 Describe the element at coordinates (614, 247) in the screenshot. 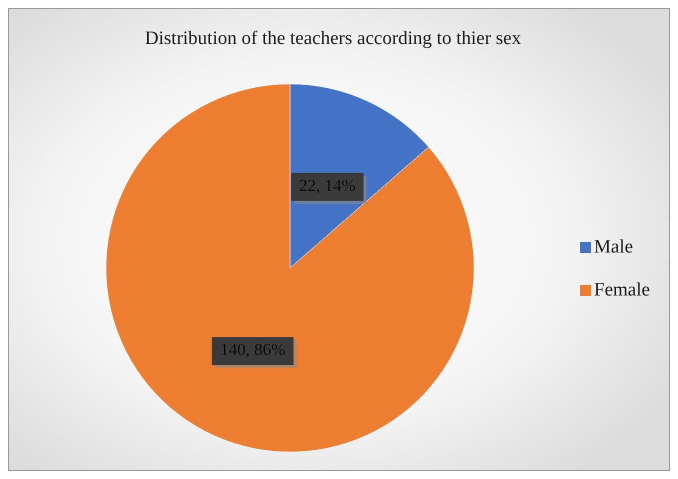

I see `legend-label: Male` at that location.